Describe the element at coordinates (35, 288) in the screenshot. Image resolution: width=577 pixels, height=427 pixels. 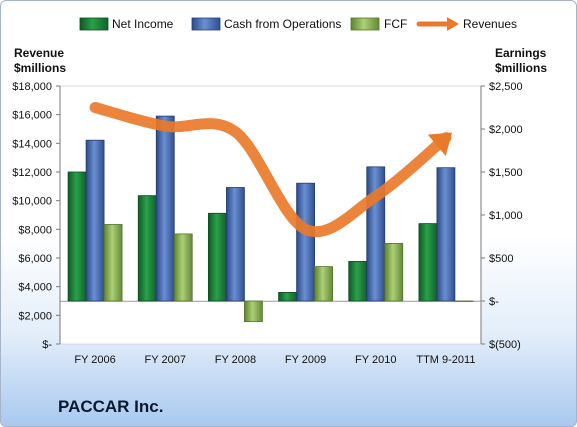
I see `left-tick-label: $4,000` at that location.